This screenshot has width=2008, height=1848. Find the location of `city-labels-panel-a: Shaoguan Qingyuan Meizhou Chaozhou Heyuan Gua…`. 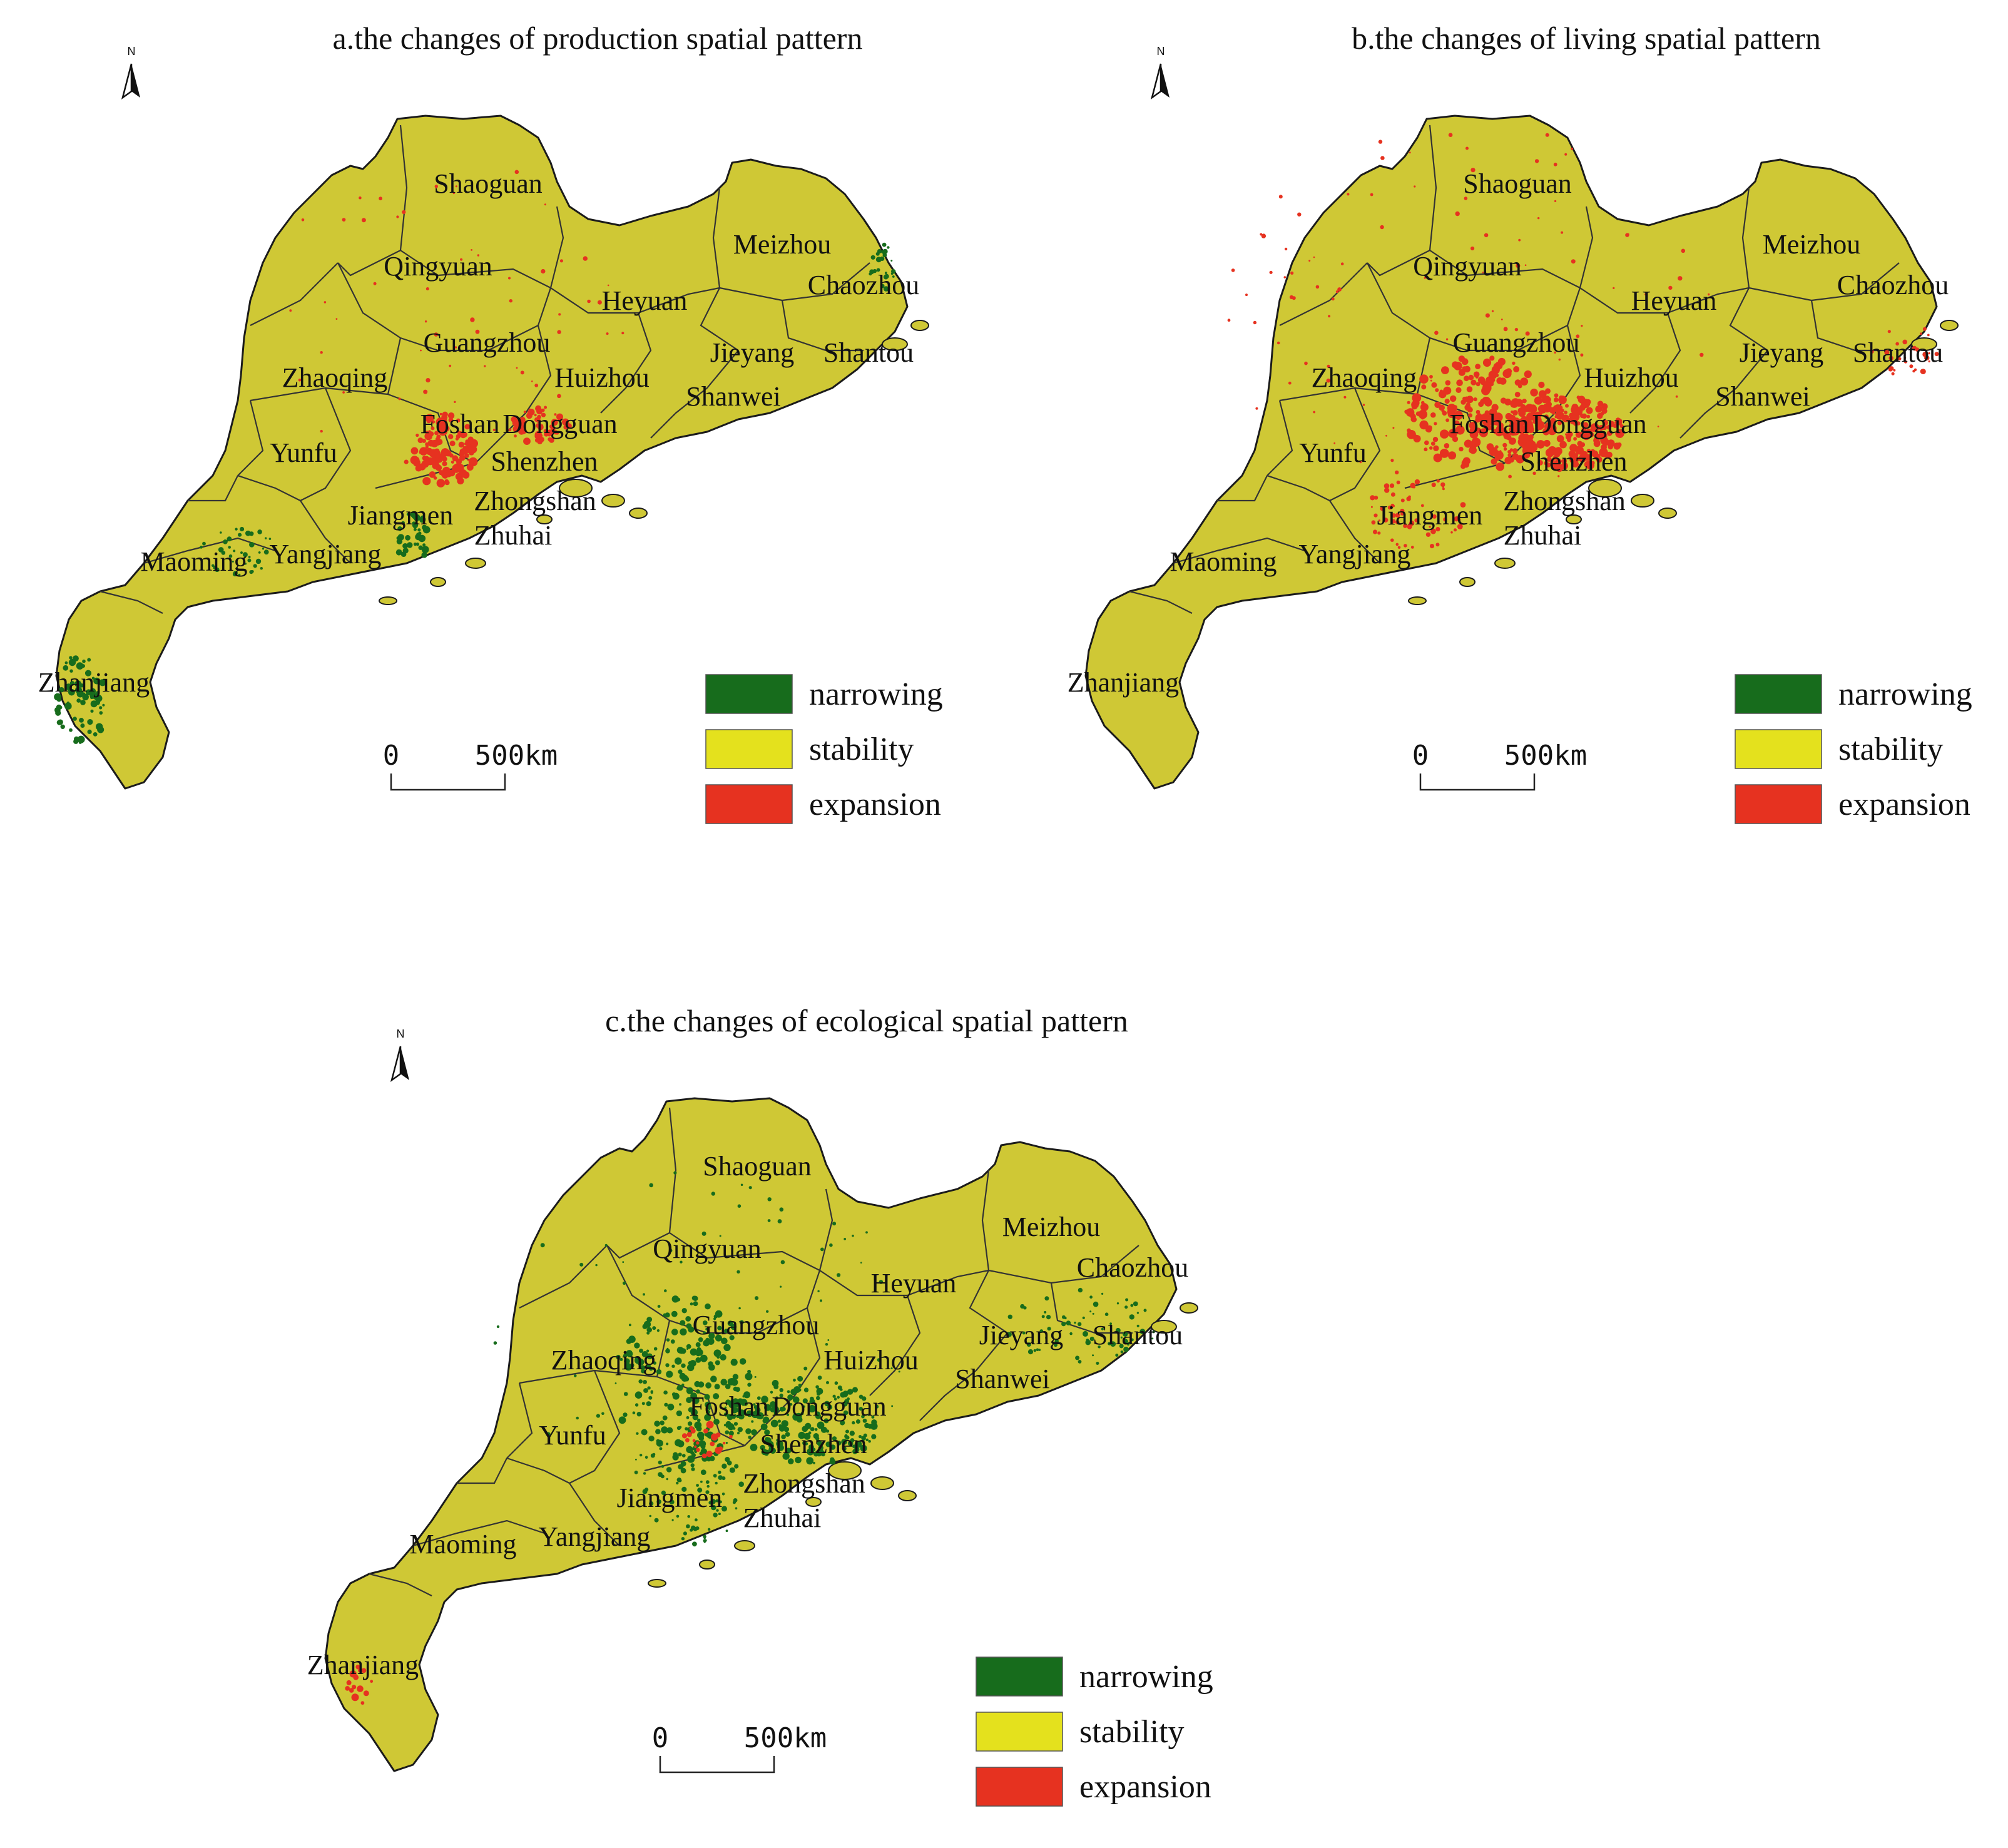

city-labels-panel-a: Shaoguan Qingyuan Meizhou Chaozhou Heyuan Gua… is located at coordinates (478, 433).